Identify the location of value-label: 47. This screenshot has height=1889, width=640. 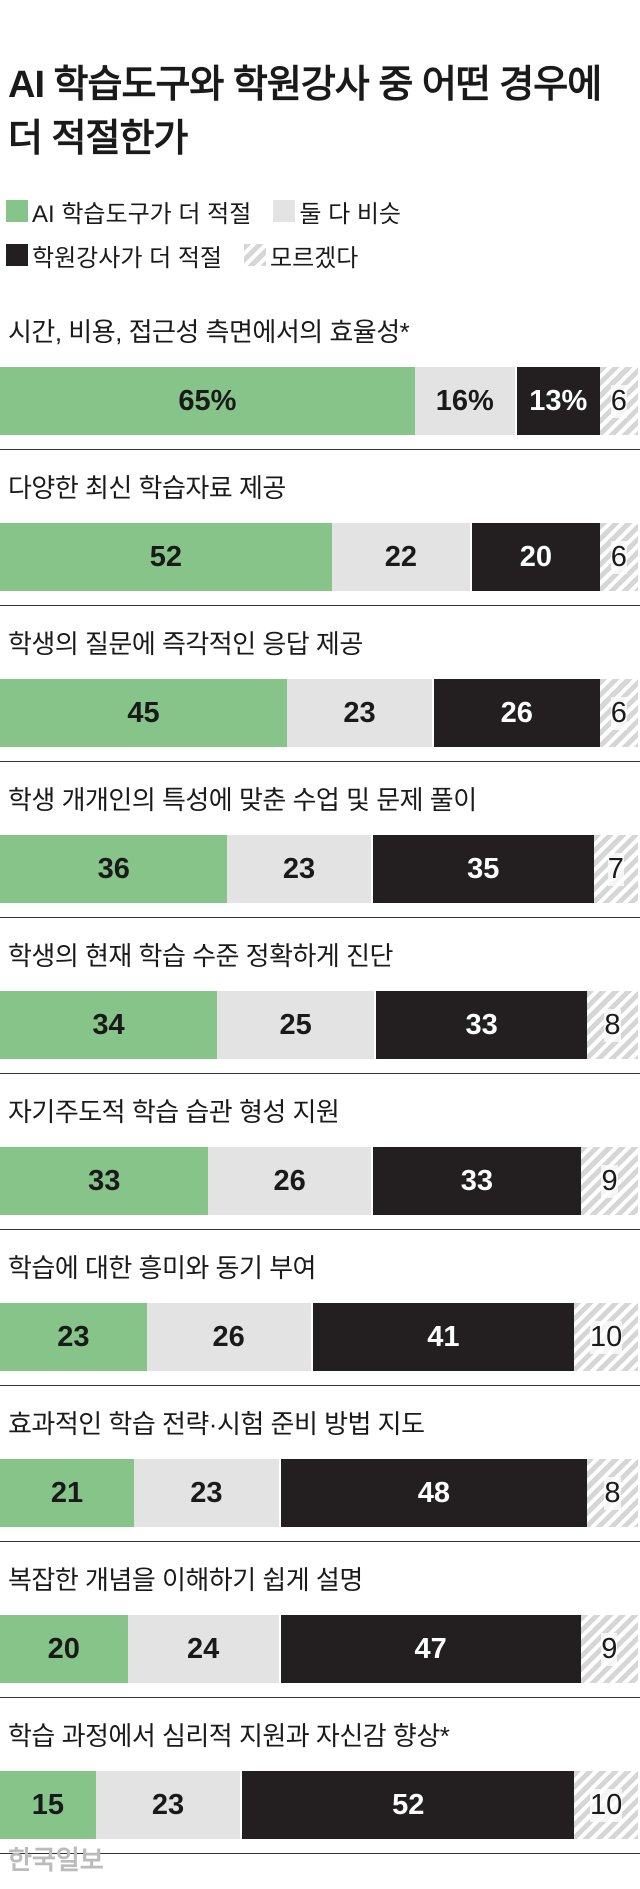
(430, 1648).